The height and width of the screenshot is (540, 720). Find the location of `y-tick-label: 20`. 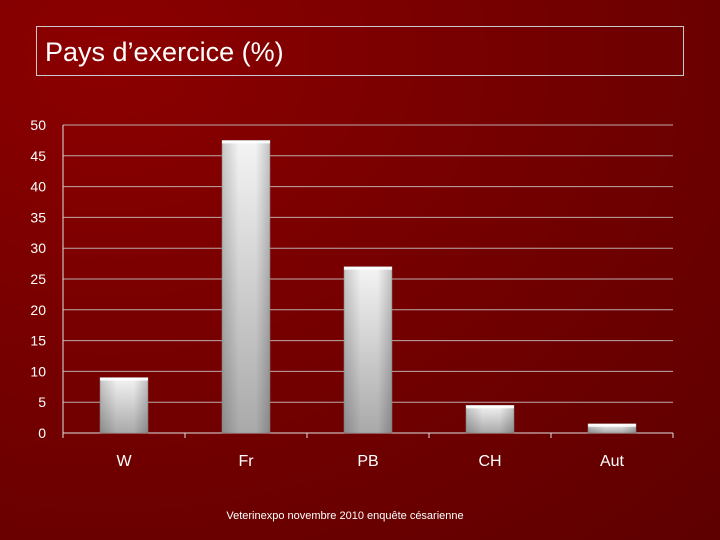

y-tick-label: 20 is located at coordinates (38, 310).